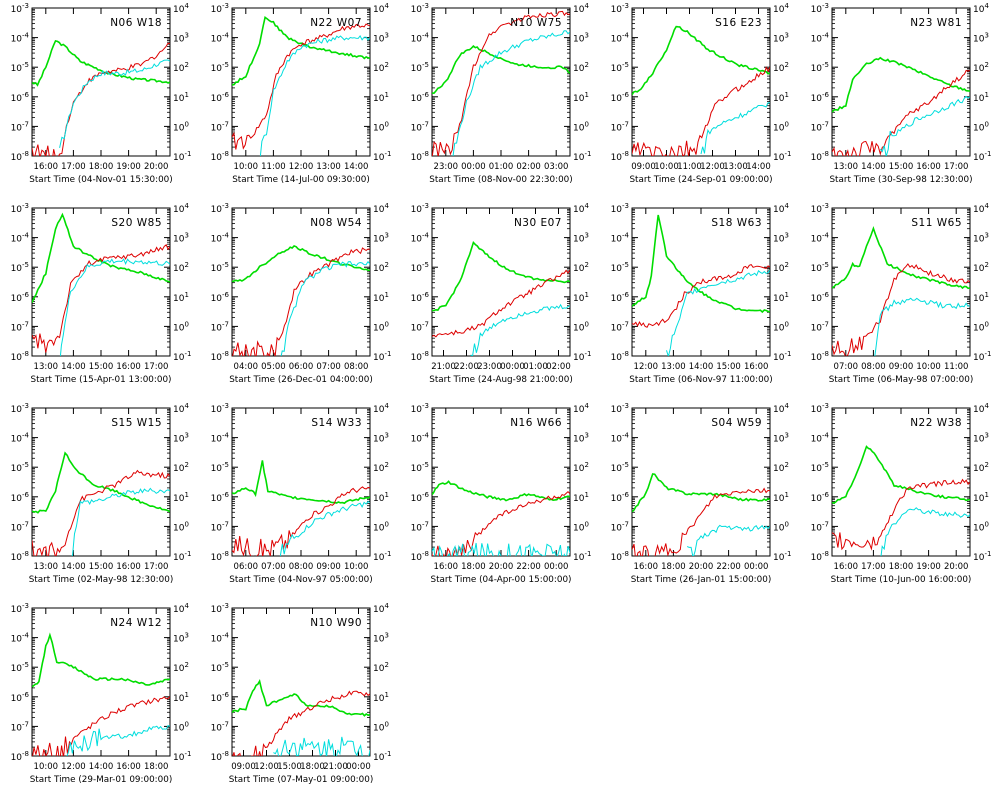  Describe the element at coordinates (328, 167) in the screenshot. I see `x-tick-label: 13:00` at that location.